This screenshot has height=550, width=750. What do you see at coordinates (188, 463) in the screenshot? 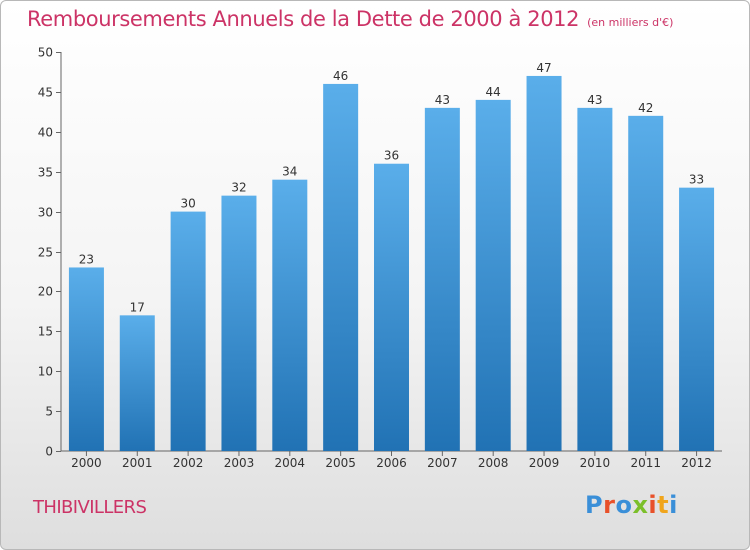
I see `x-tick-label: 2002` at bounding box center [188, 463].